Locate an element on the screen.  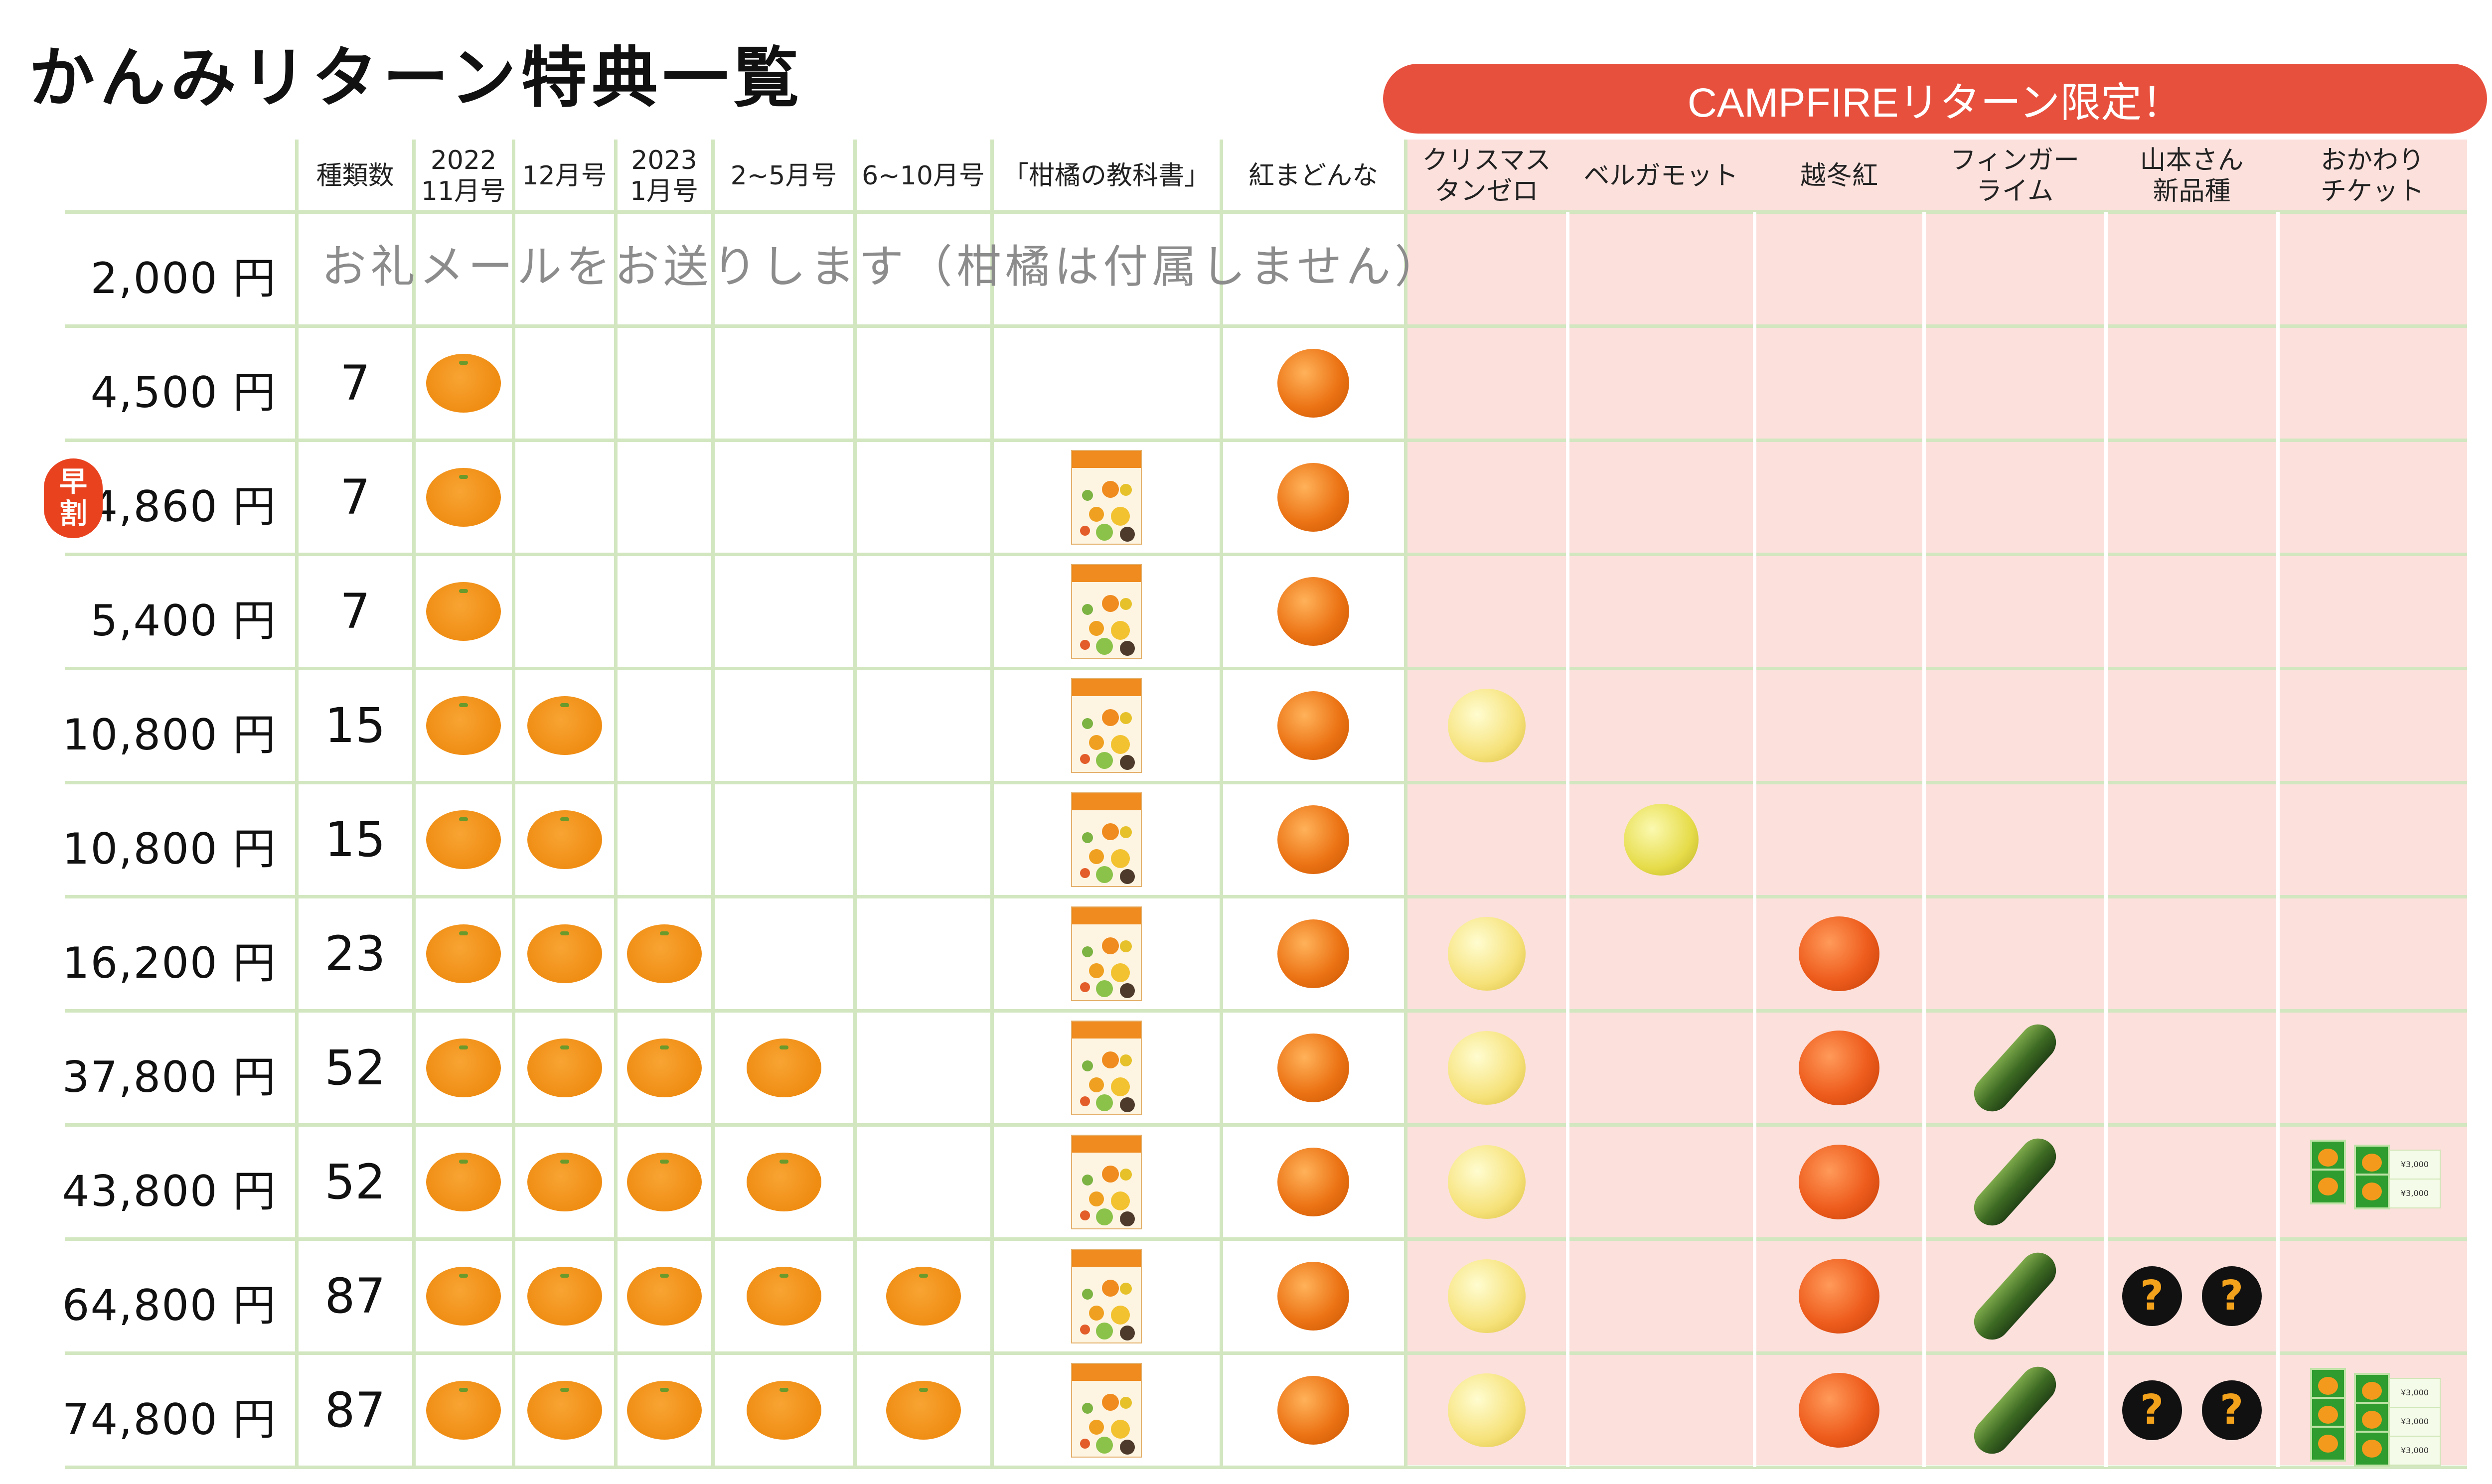
cell-benimadonna-icon is located at coordinates (1313, 1182).